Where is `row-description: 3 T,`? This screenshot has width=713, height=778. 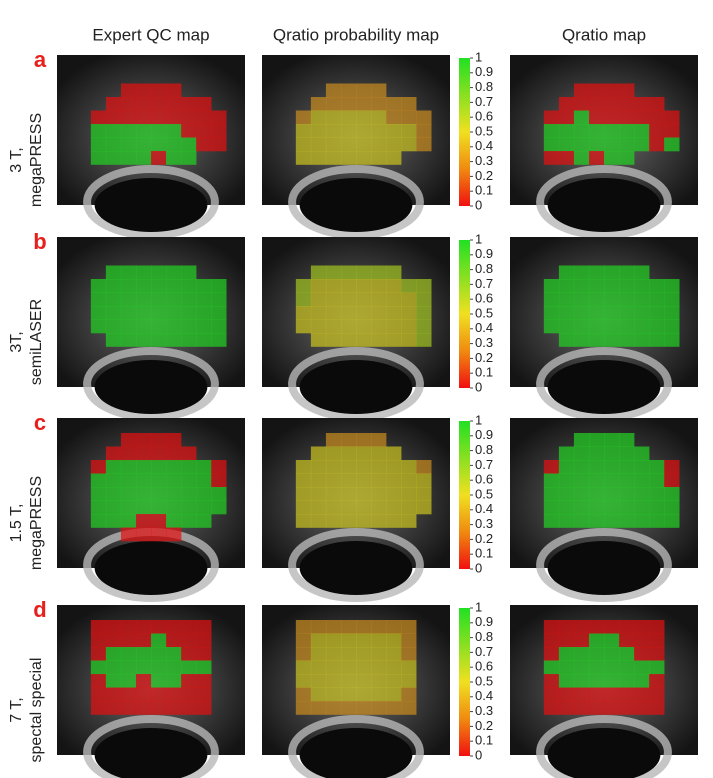 row-description: 3 T, is located at coordinates (16, 160).